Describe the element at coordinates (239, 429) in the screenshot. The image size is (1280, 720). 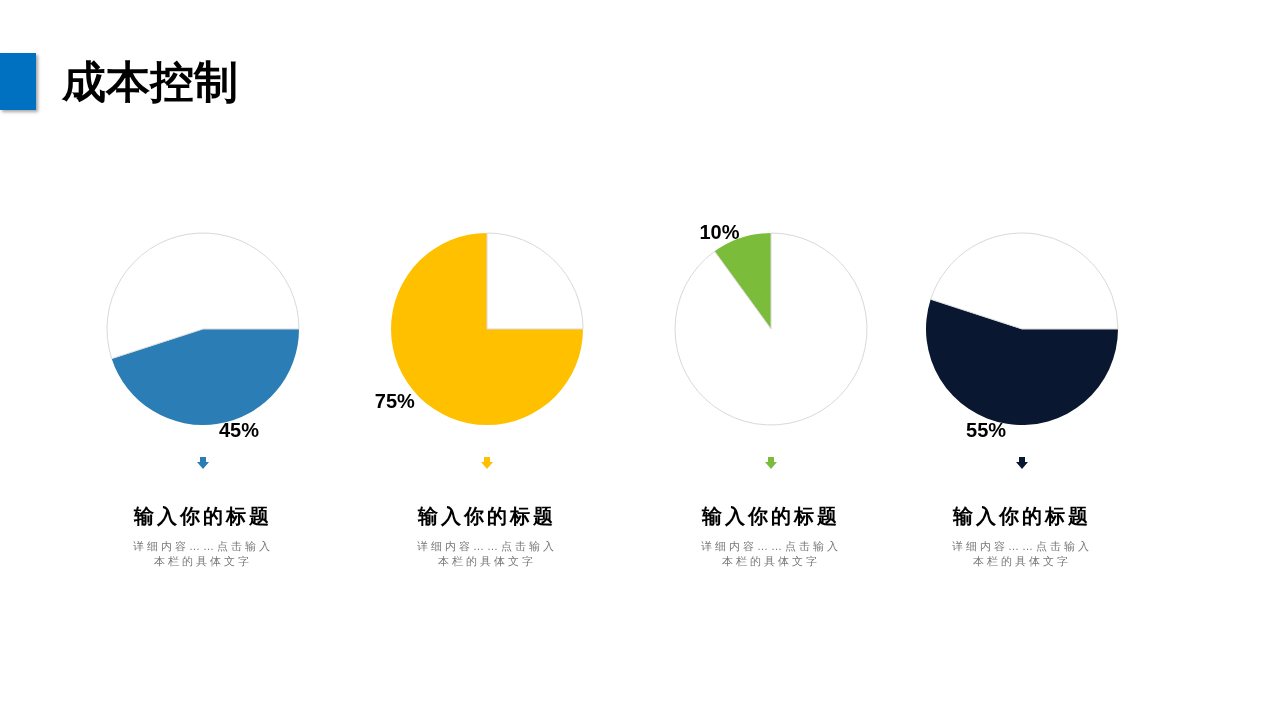
I see `data-label: 45%` at that location.